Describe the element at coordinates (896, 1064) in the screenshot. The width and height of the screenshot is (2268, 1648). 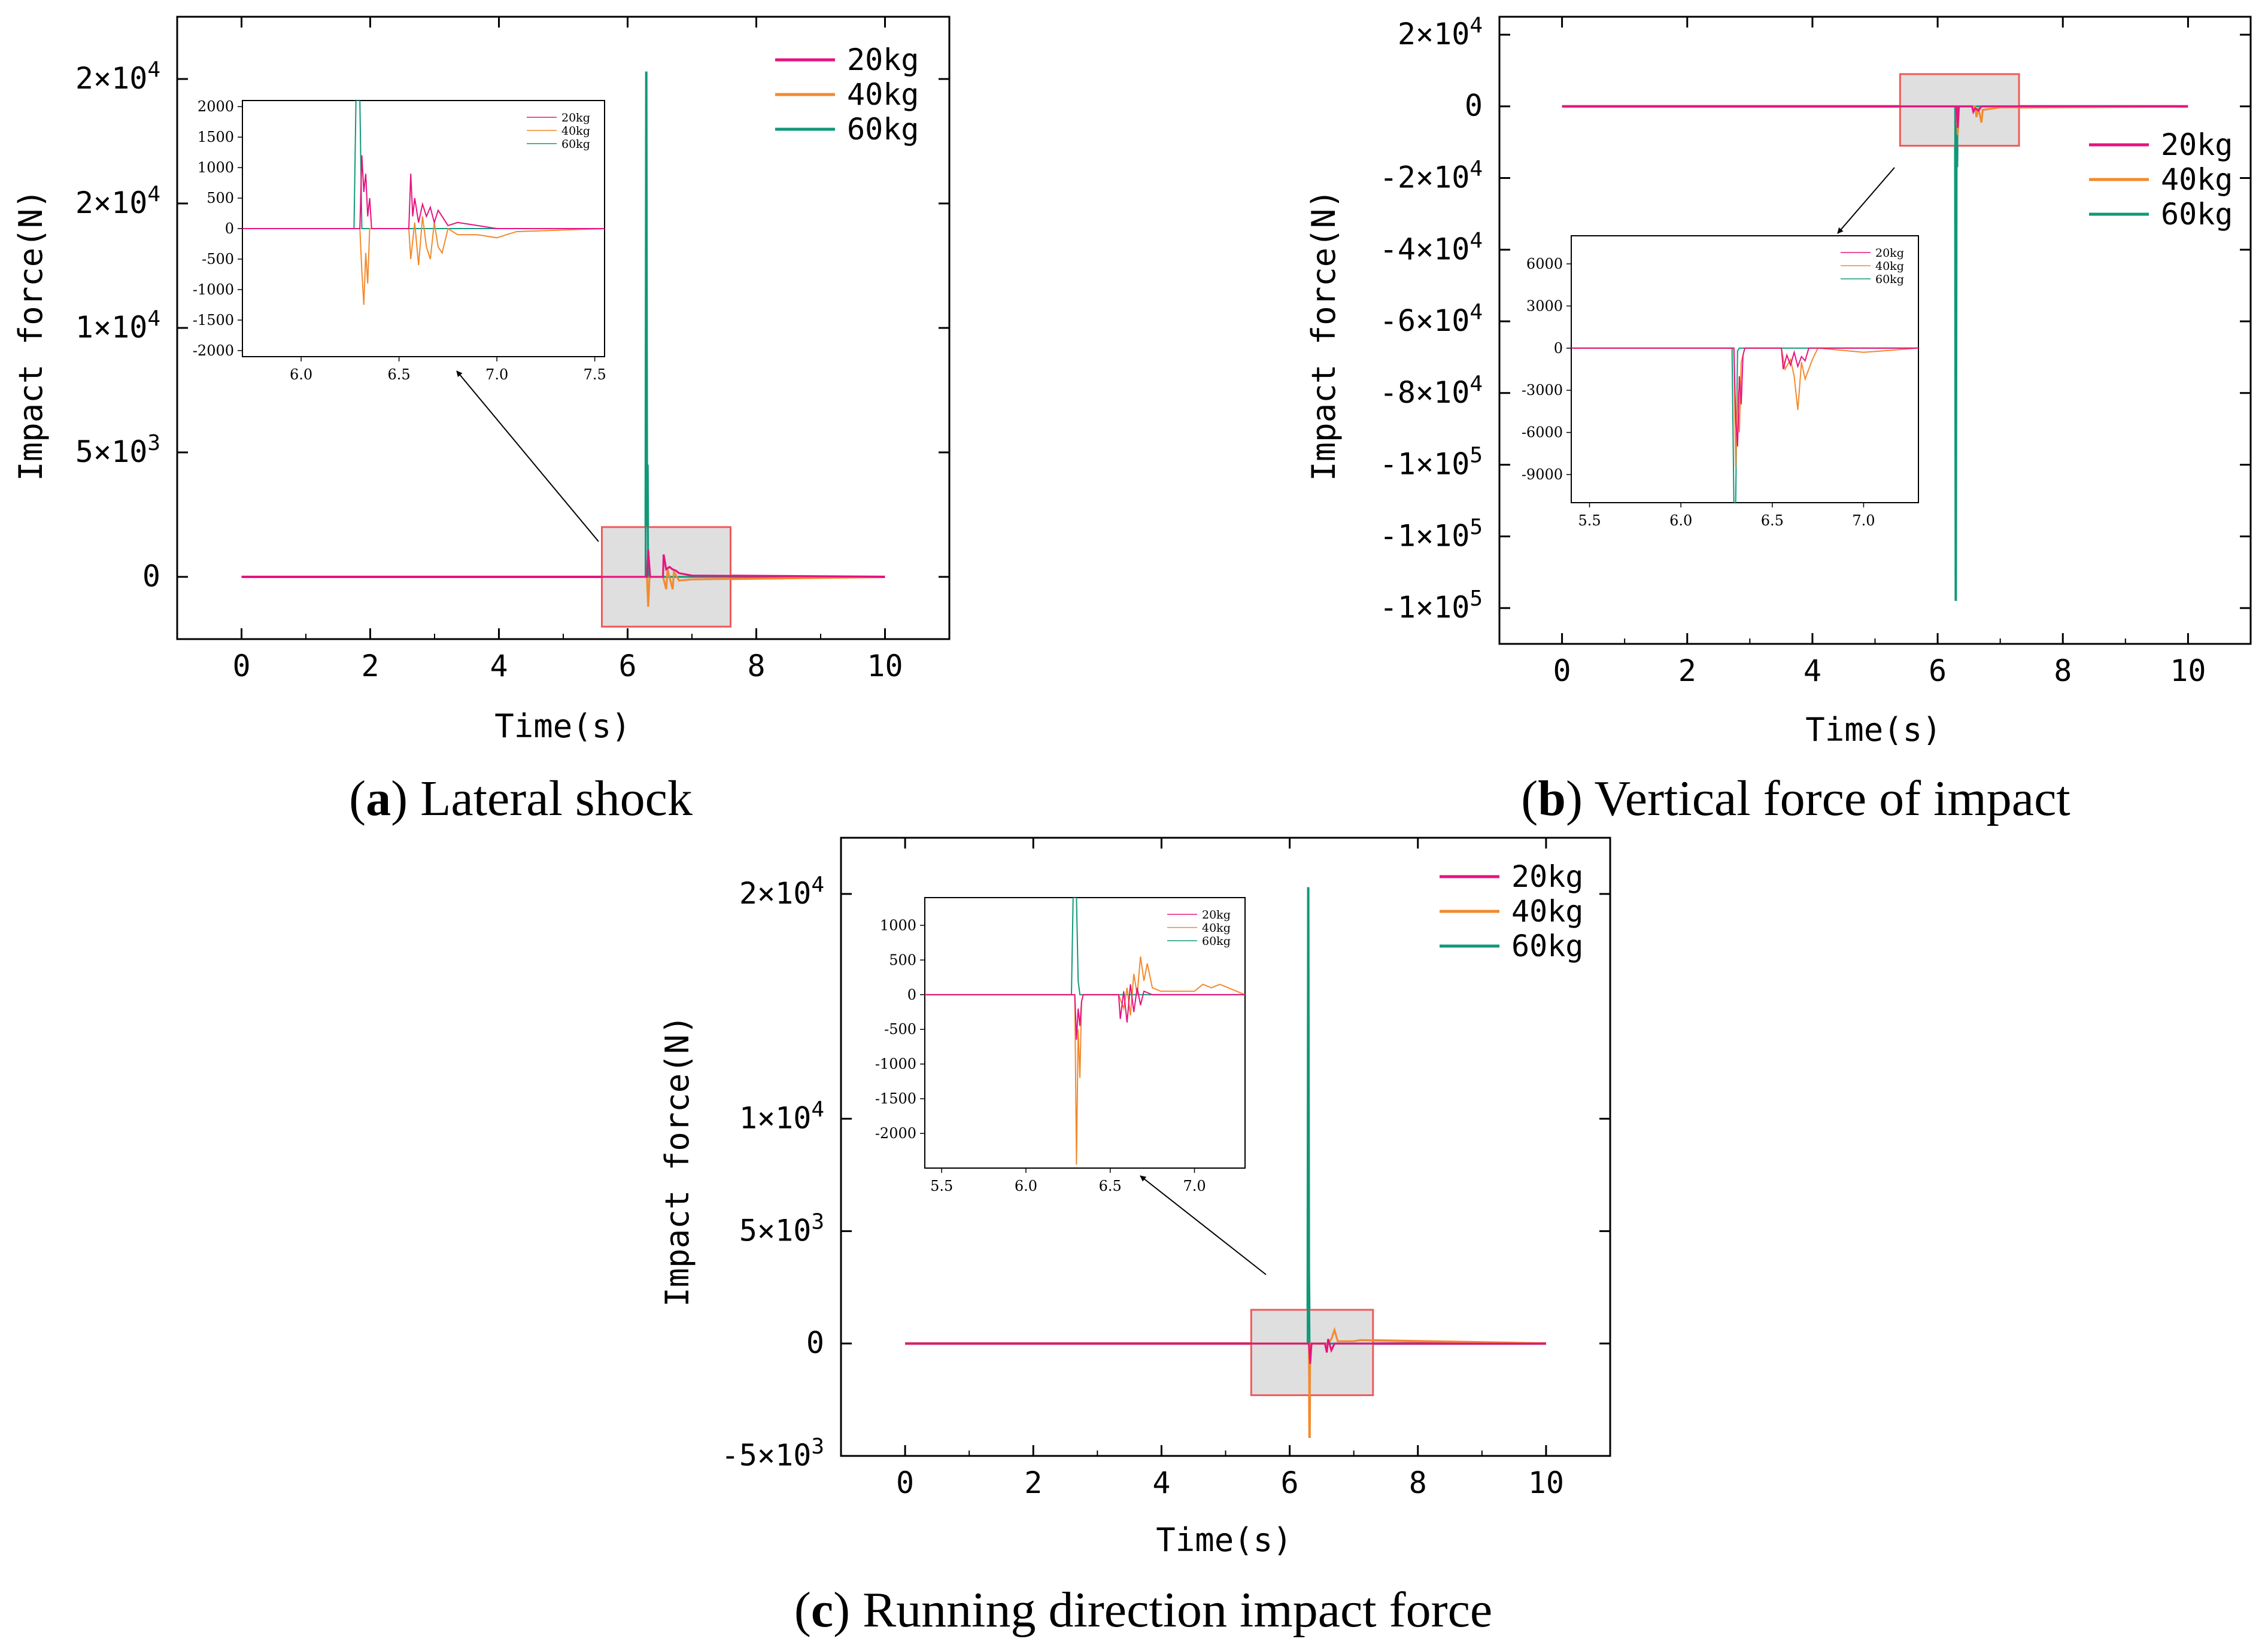
I see `inset-y-tick-label: -1000` at that location.